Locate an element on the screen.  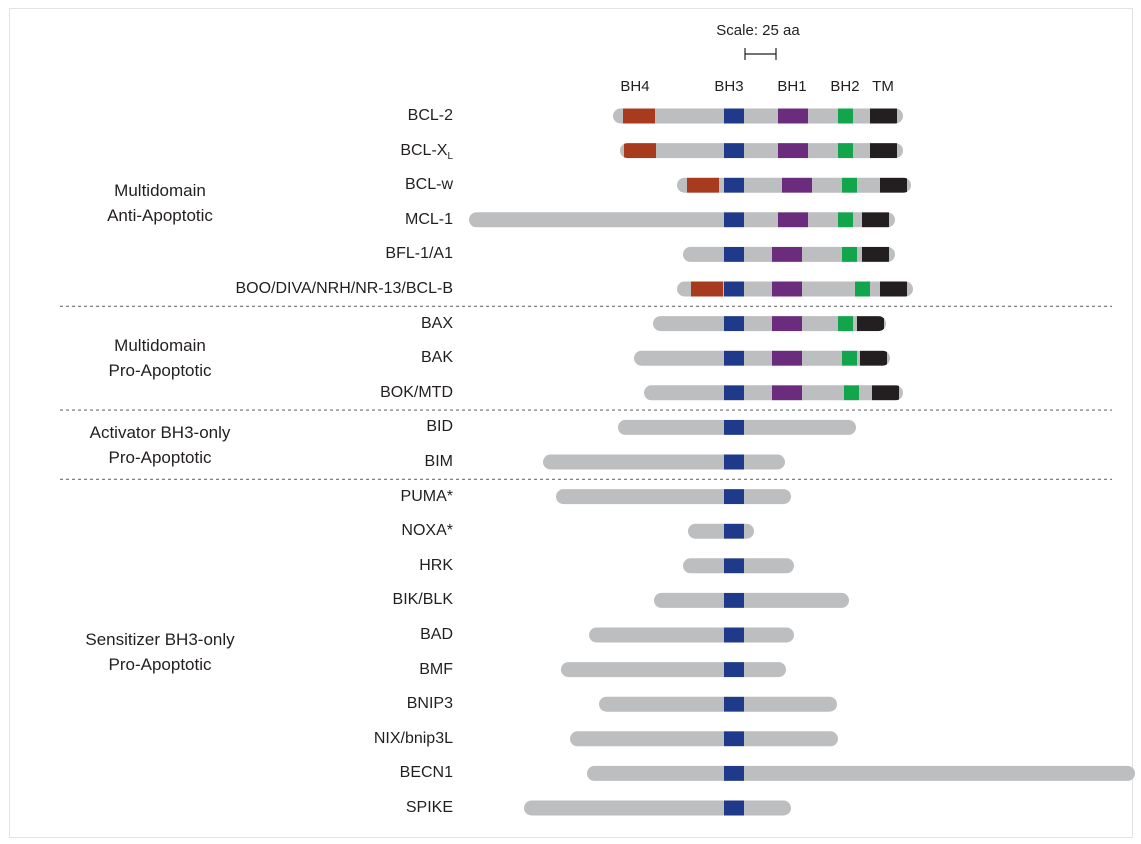
protein-name: BOO/DIVA/NRH/NR-13/BCL-B is located at coordinates (344, 288).